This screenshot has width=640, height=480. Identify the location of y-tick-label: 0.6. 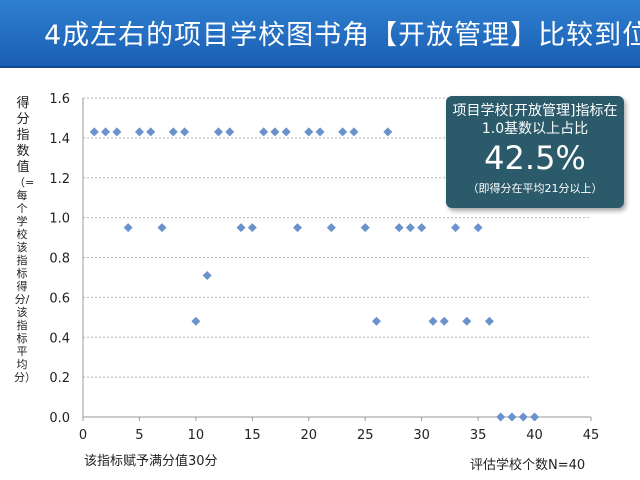
(59, 298).